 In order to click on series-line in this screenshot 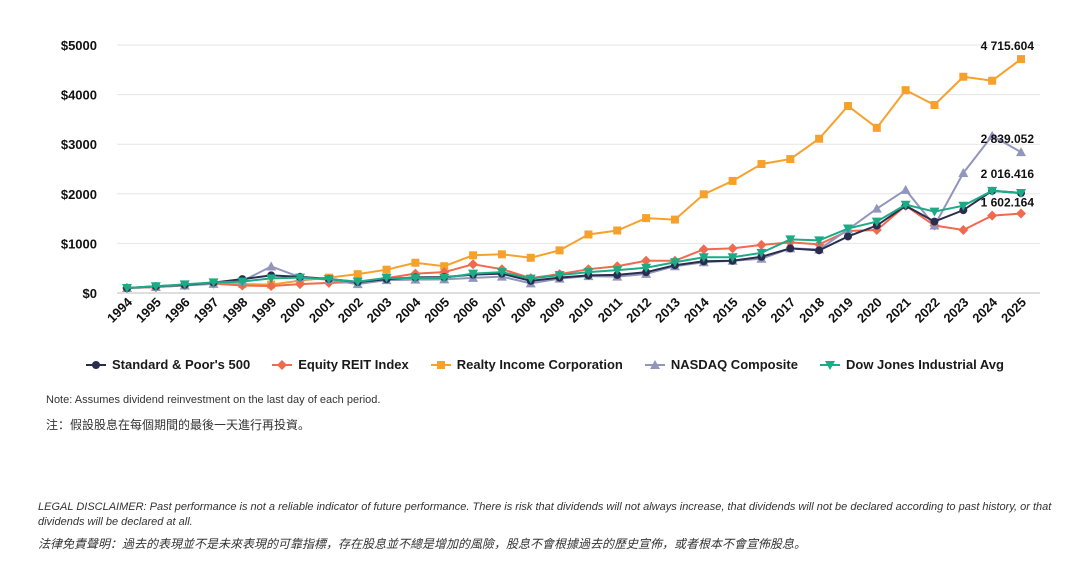, I will do `click(574, 239)`.